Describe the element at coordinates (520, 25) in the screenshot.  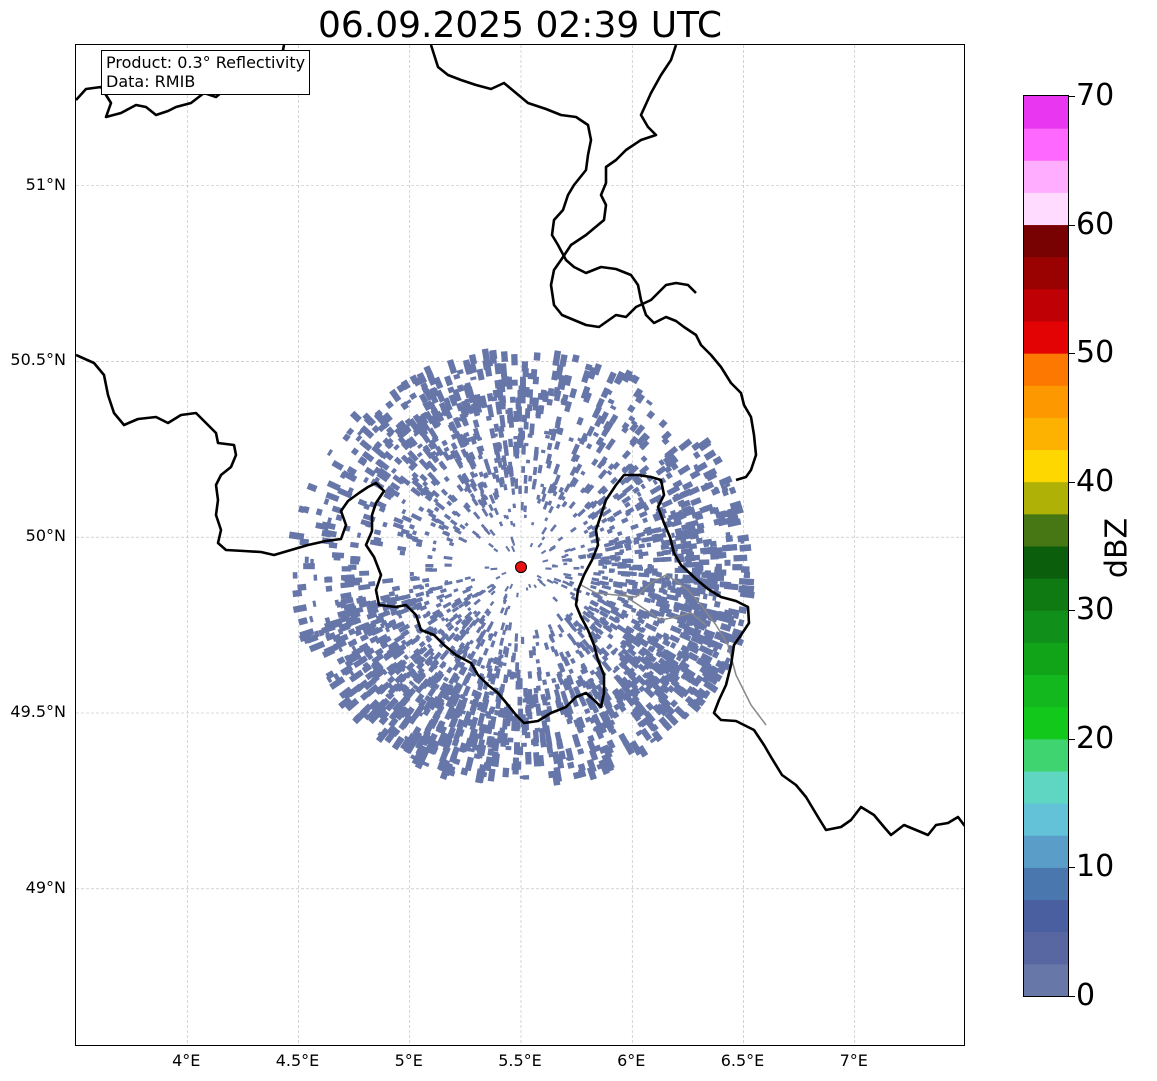
I see `map-title: 06.09.2025 02:39 UTC` at that location.